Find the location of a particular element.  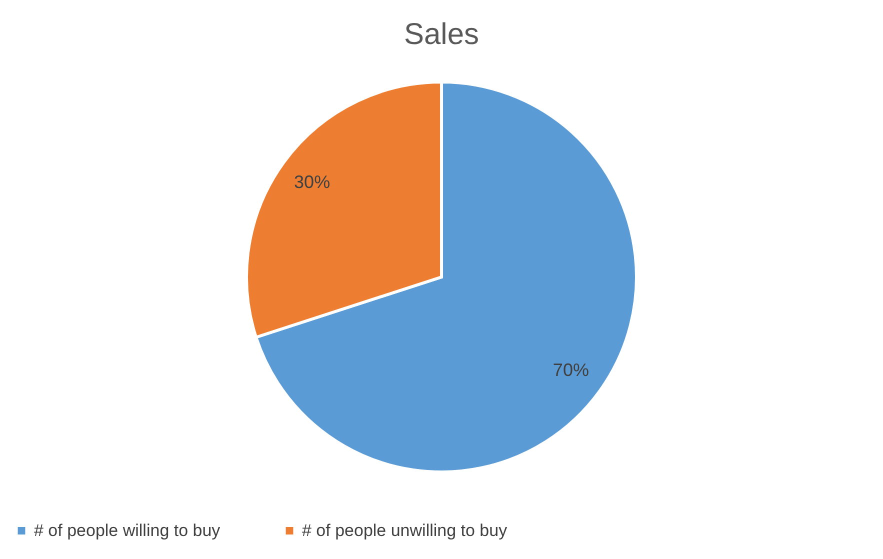

legend-label: # of people unwilling to buy is located at coordinates (405, 530).